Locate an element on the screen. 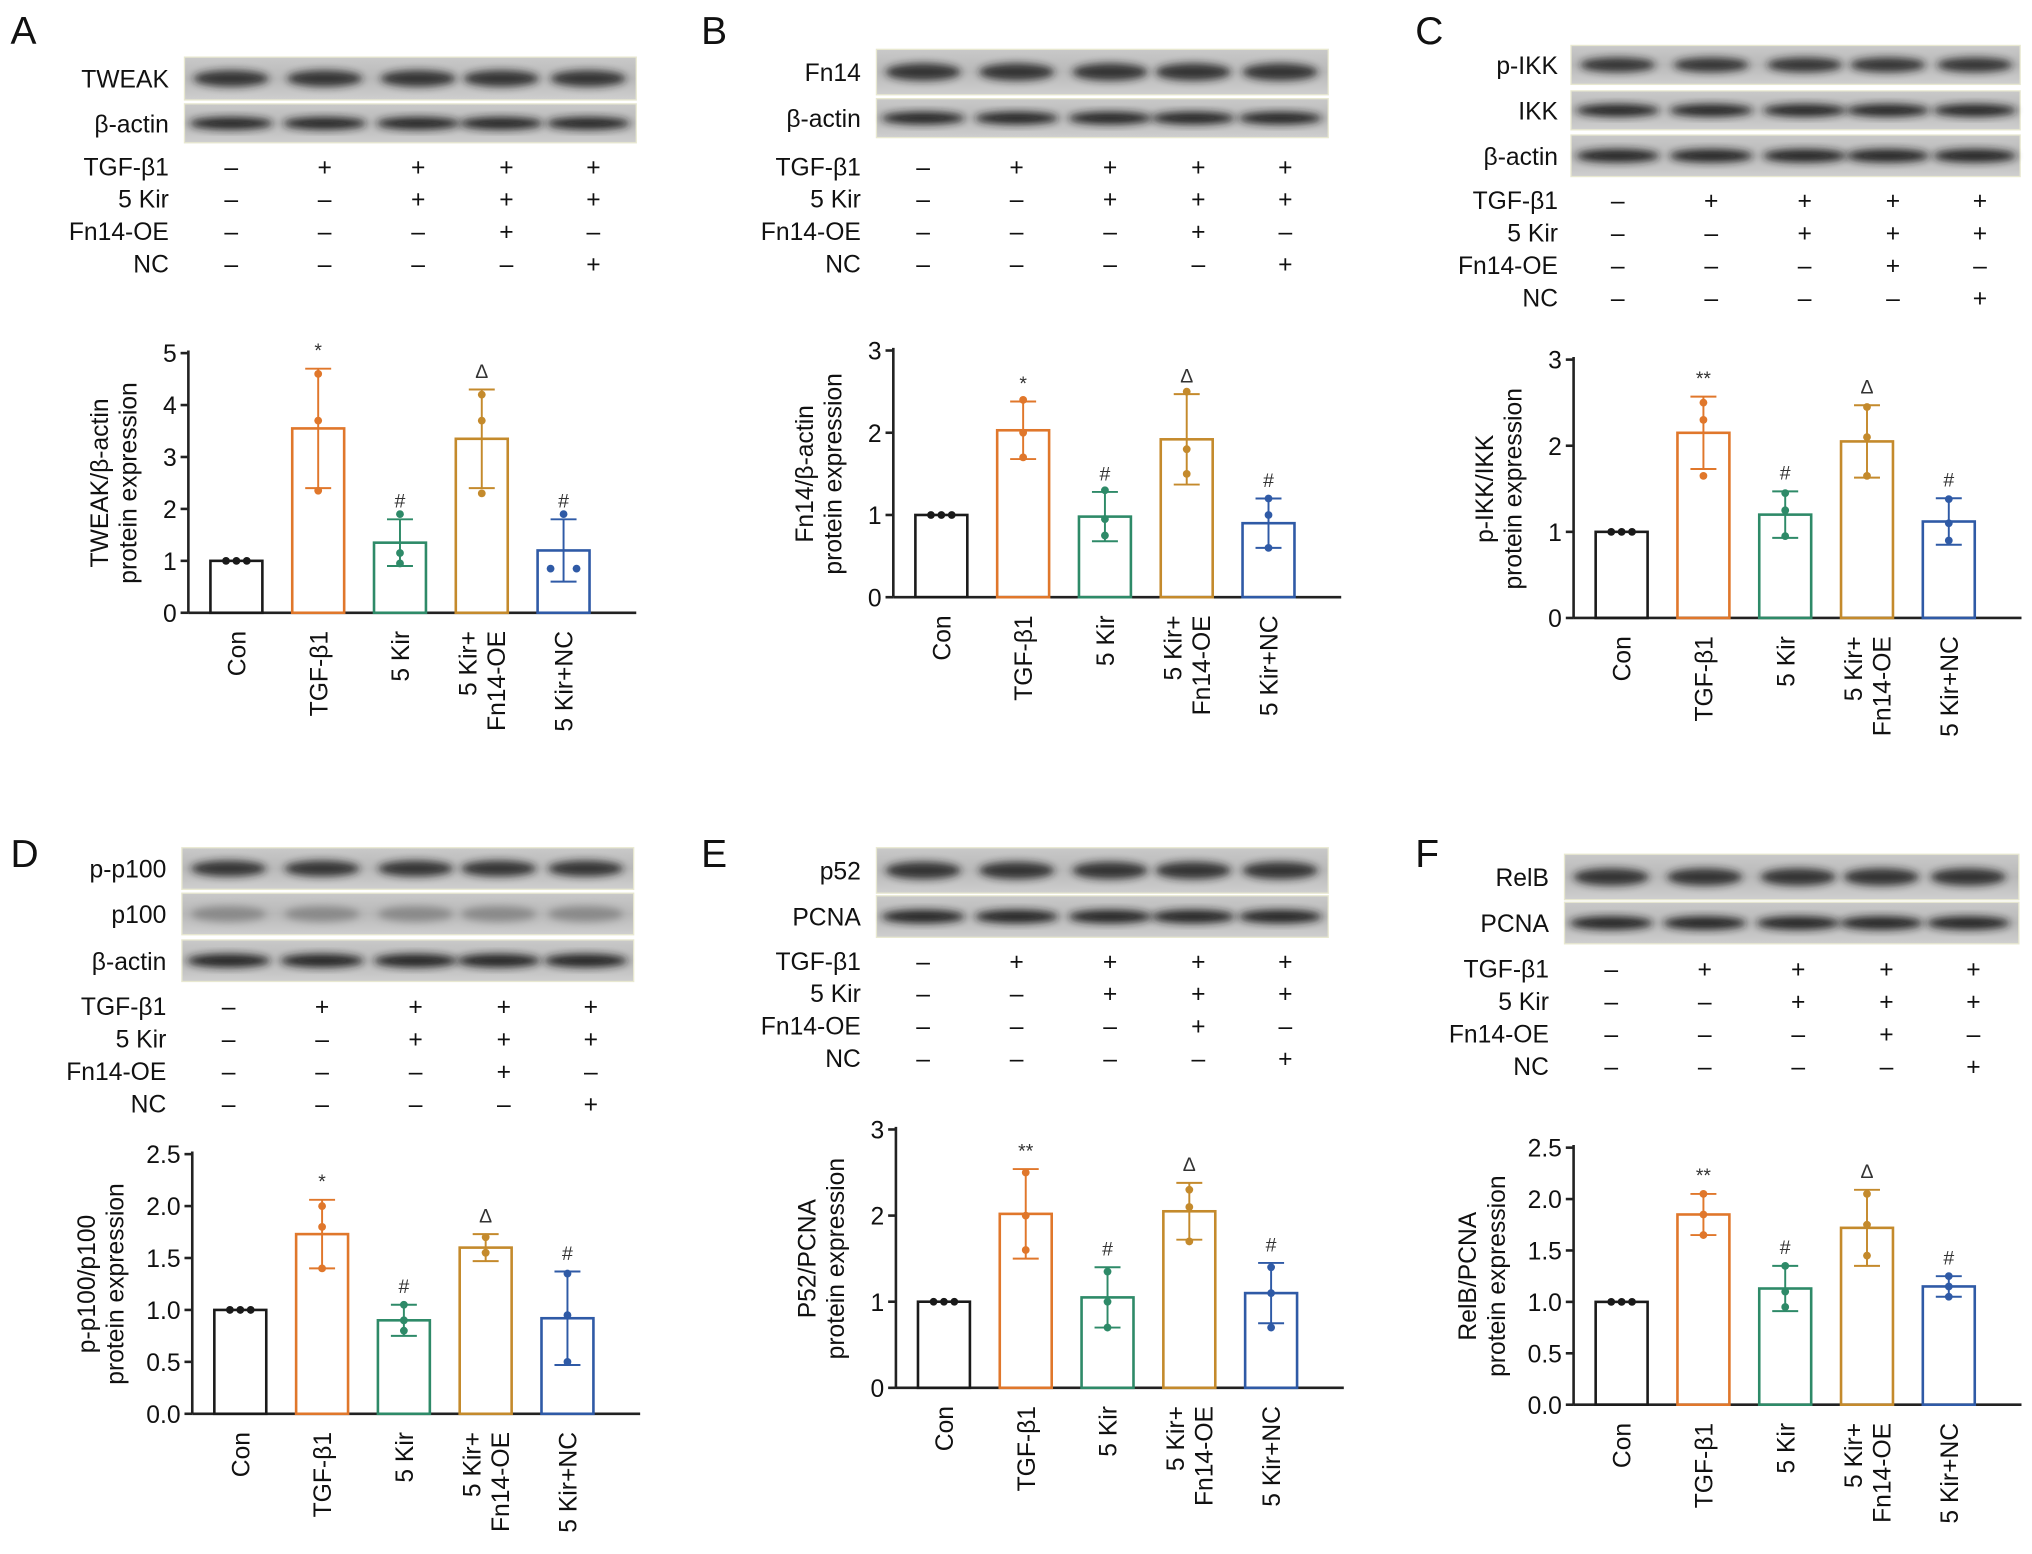  y-tick-label: 4 is located at coordinates (170, 406).